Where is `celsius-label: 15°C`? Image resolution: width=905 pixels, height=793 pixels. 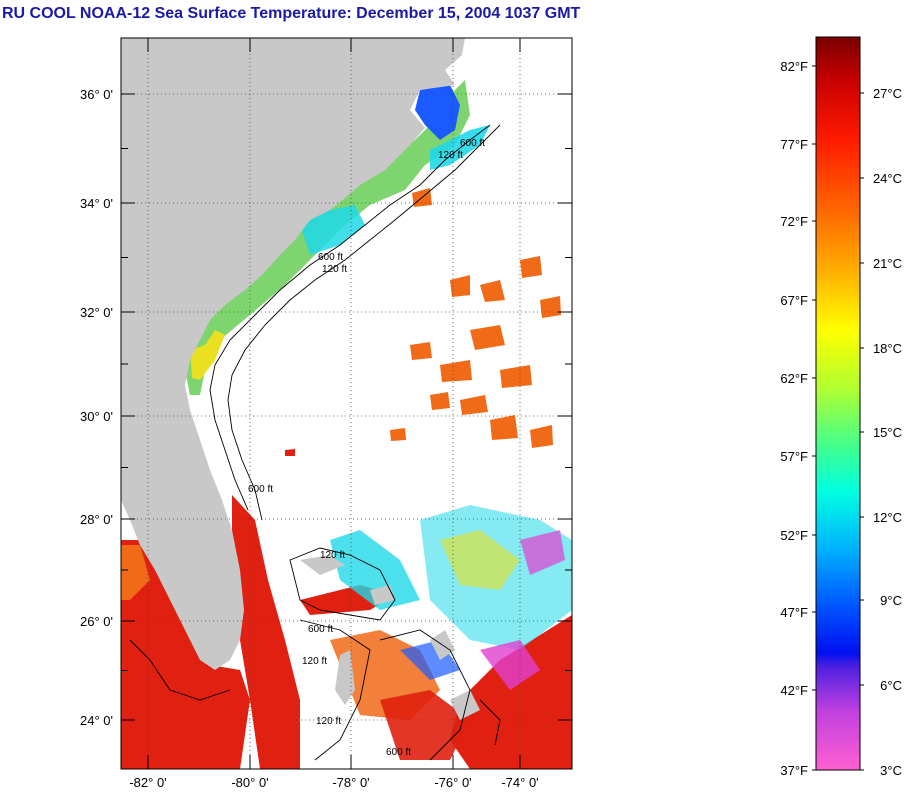
celsius-label: 15°C is located at coordinates (887, 432).